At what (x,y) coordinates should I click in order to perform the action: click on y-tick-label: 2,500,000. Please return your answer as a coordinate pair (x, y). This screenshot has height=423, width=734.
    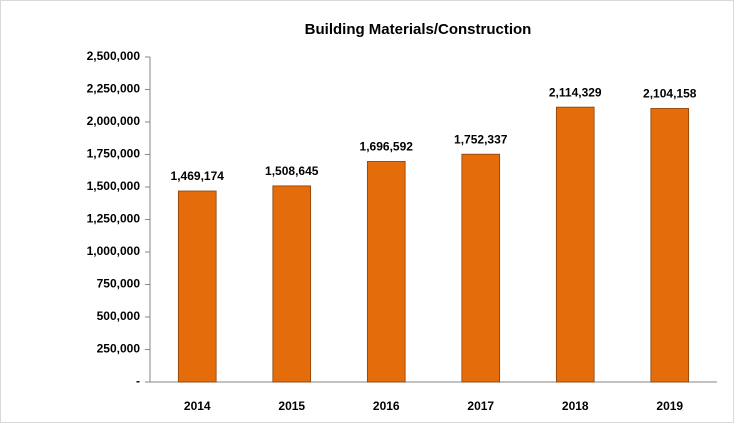
    Looking at the image, I should click on (114, 56).